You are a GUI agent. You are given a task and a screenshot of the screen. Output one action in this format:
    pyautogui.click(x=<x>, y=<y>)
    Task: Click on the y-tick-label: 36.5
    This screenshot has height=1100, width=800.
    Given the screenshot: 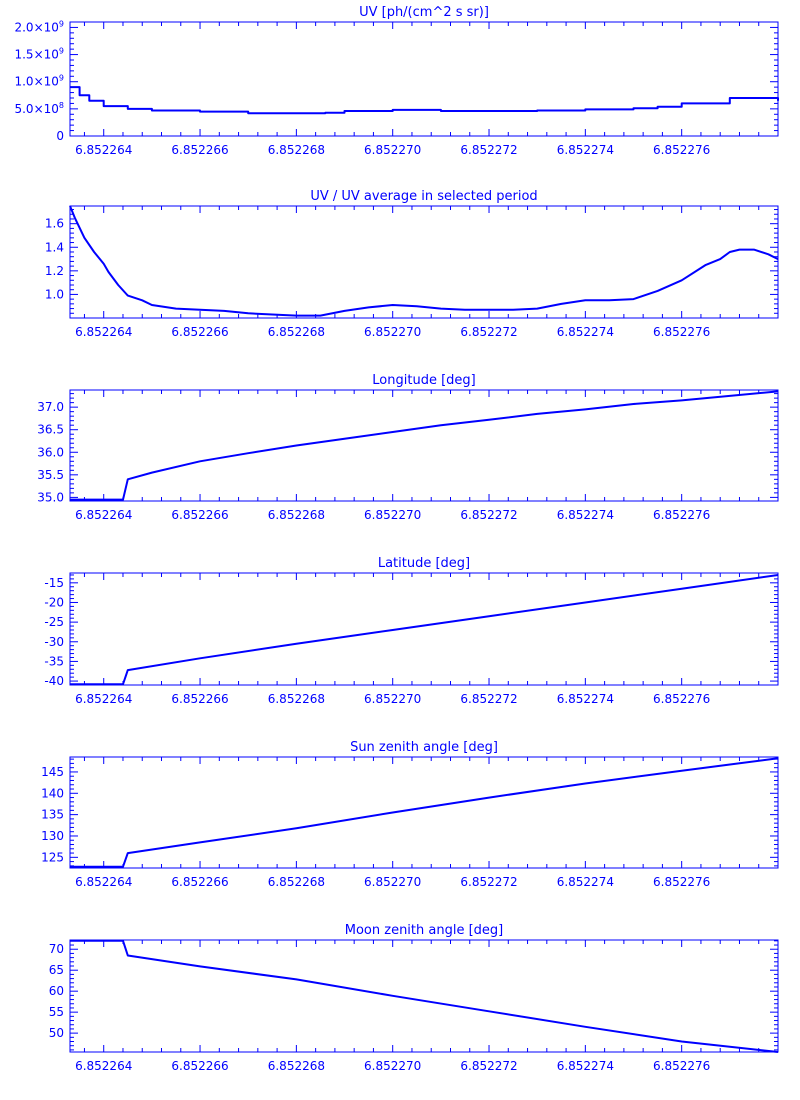 What is the action you would take?
    pyautogui.click(x=50, y=430)
    